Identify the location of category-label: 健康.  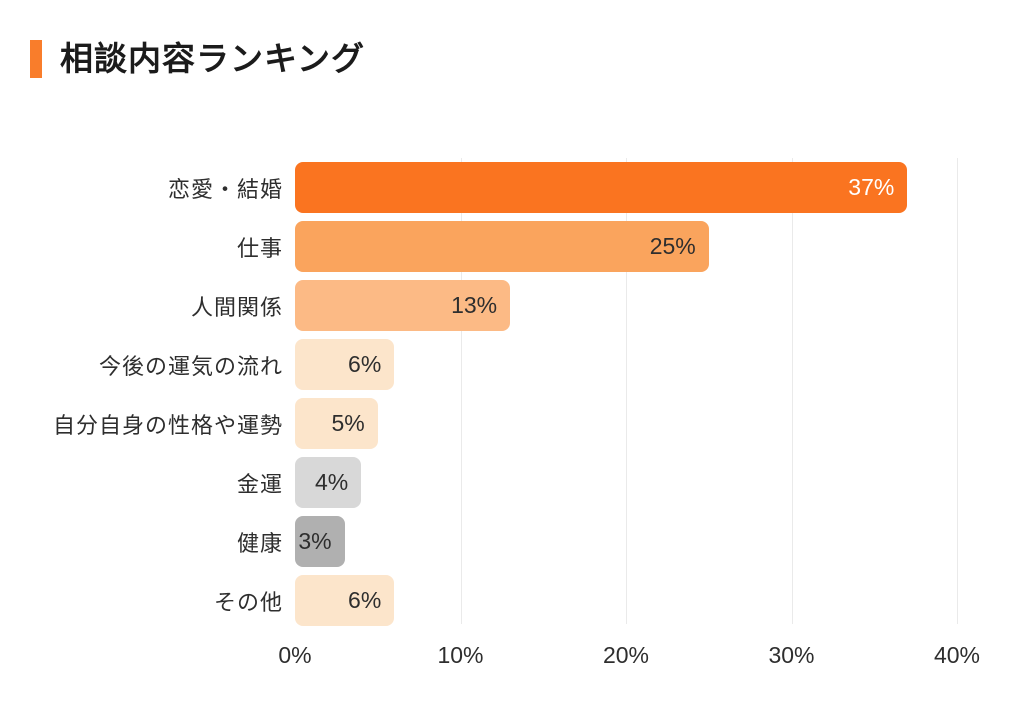
(259, 543).